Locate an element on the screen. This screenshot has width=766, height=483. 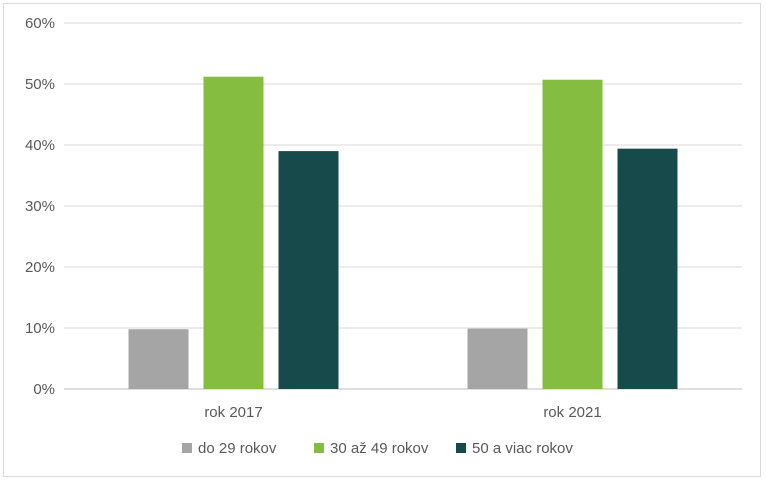
legend-label: do 29 rokov is located at coordinates (237, 448).